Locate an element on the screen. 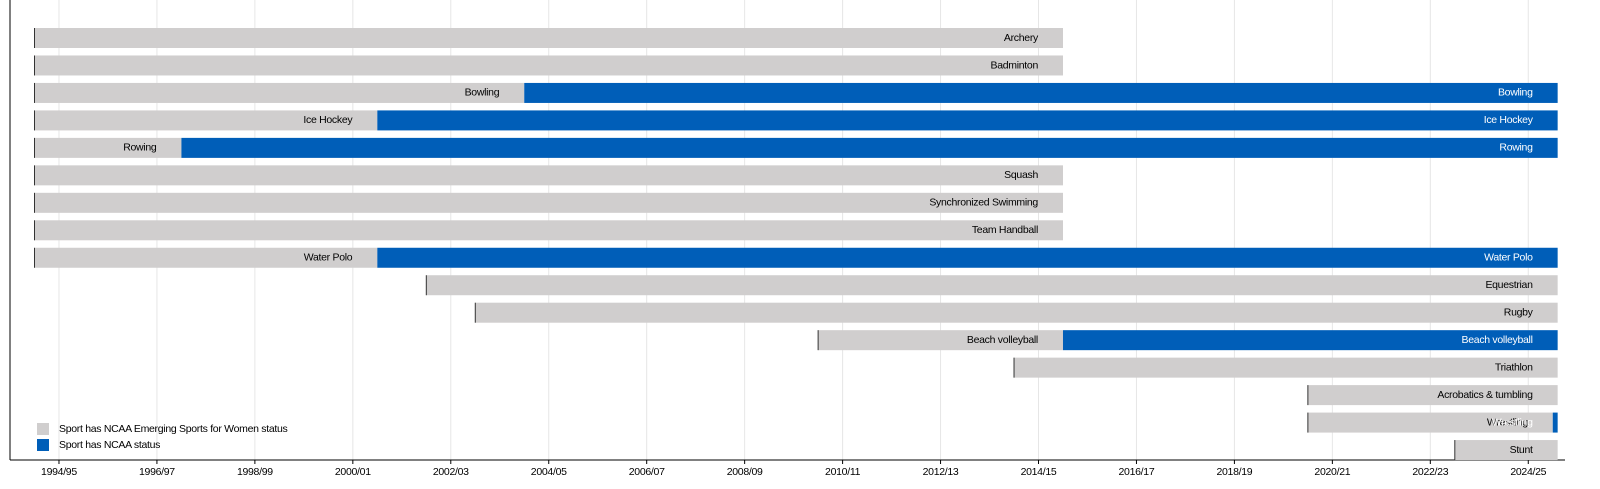  x-tick-label: 2004/05 is located at coordinates (549, 472).